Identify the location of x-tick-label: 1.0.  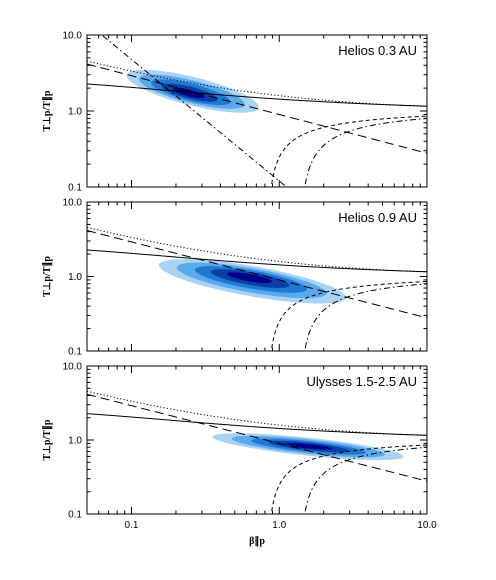
(279, 525).